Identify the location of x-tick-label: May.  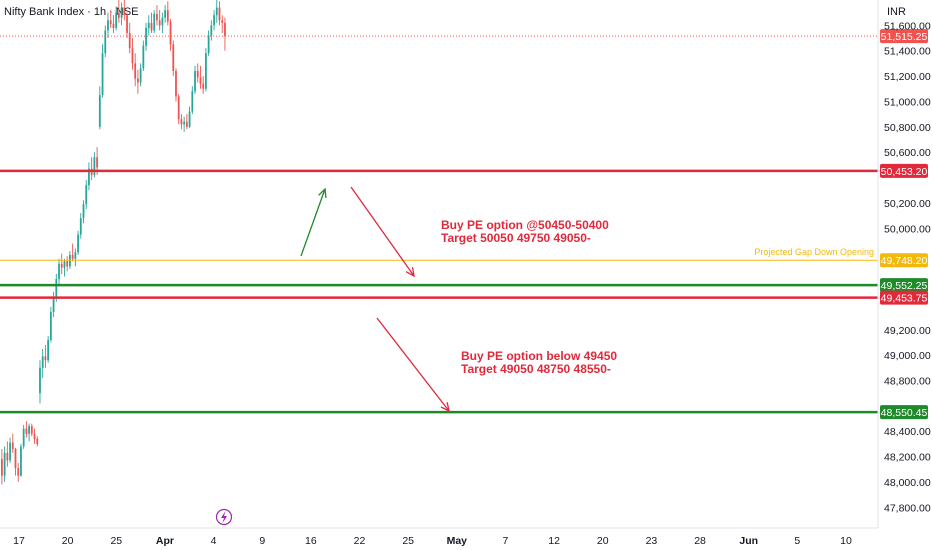
(457, 541).